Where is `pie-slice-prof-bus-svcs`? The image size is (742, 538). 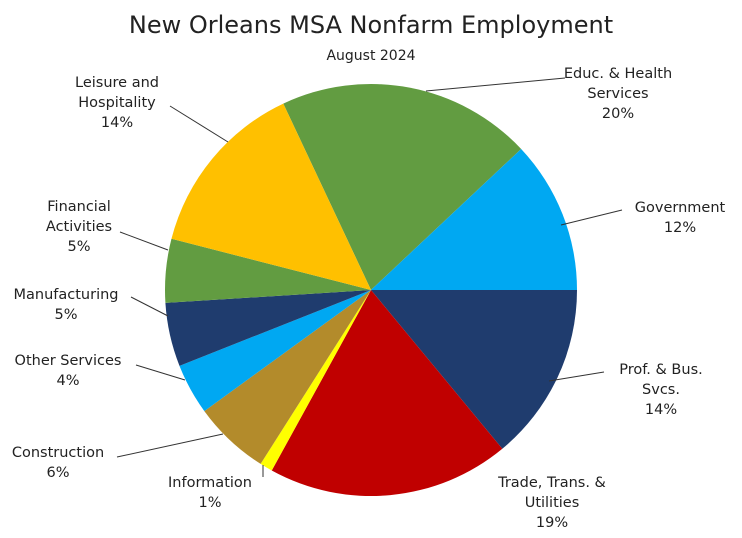
pie-slice-prof-bus-svcs is located at coordinates (474, 369).